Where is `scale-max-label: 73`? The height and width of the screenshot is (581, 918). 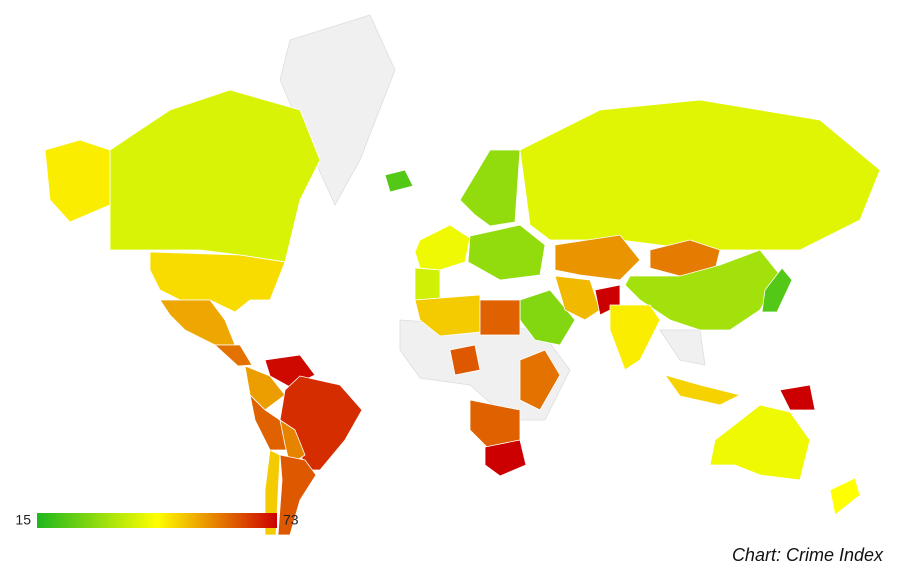
scale-max-label: 73 is located at coordinates (291, 520).